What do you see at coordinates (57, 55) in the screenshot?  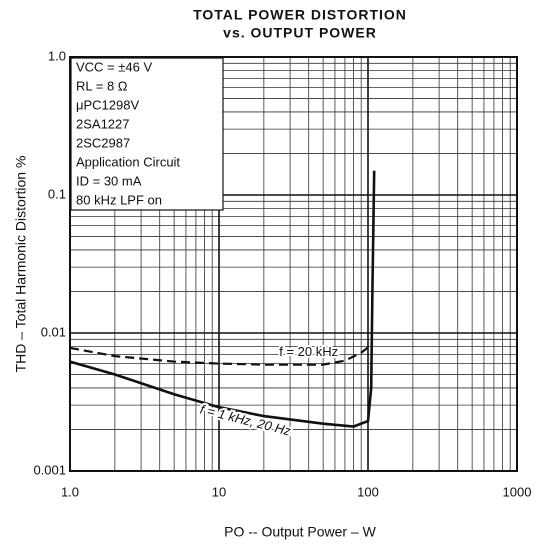 I see `y-tick-label: 1.0` at bounding box center [57, 55].